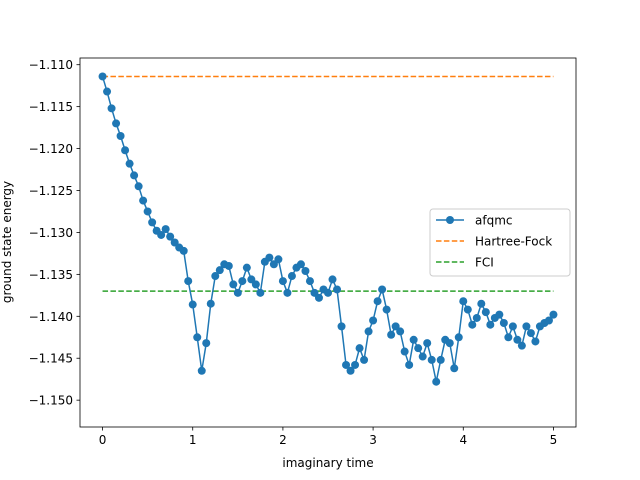 The height and width of the screenshot is (480, 640). What do you see at coordinates (103, 440) in the screenshot?
I see `x-tick-label: 0` at bounding box center [103, 440].